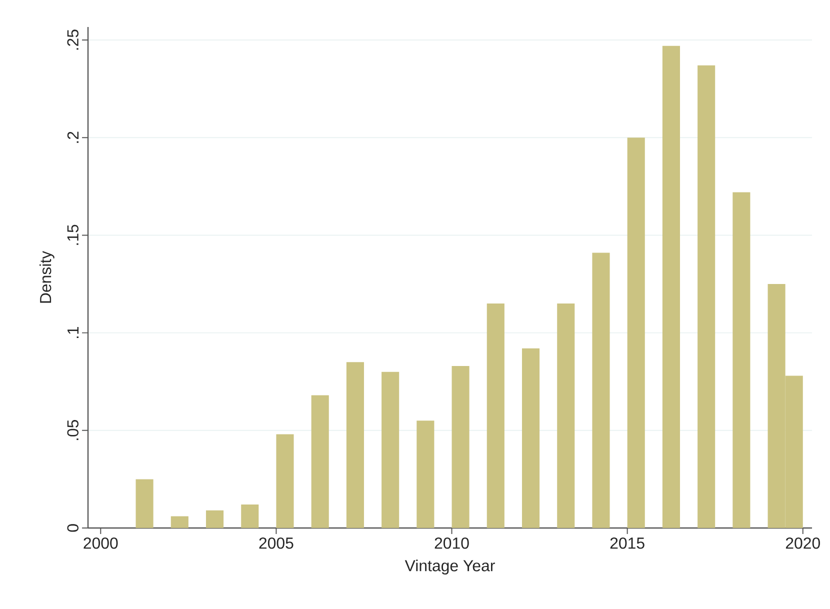  What do you see at coordinates (73, 234) in the screenshot?
I see `y-tick-label: .15` at bounding box center [73, 234].